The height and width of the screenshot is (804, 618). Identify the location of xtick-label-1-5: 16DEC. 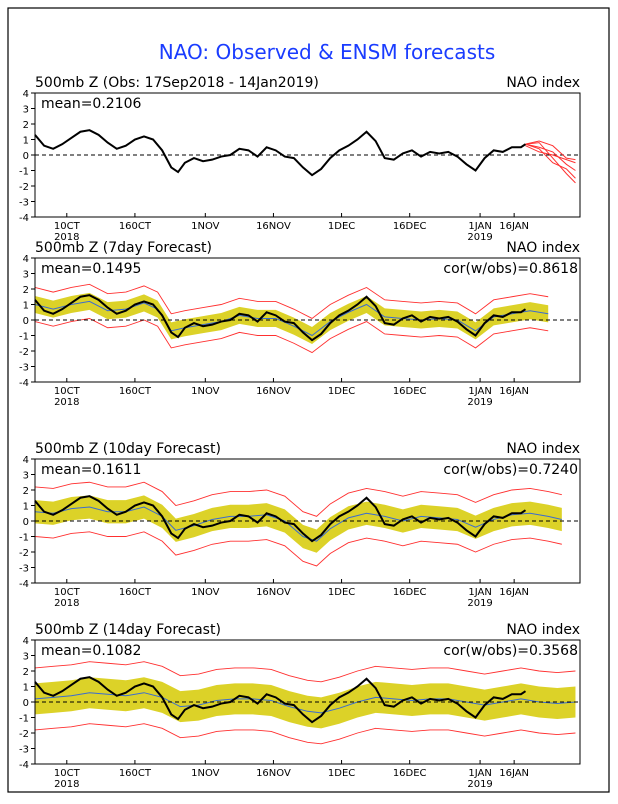
(410, 226).